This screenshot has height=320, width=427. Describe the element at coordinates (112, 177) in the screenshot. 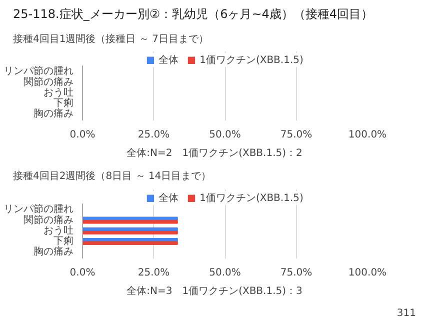

I see `chart-title: 接種4回目2週間後（8日目 ～ 14日目まで）` at that location.